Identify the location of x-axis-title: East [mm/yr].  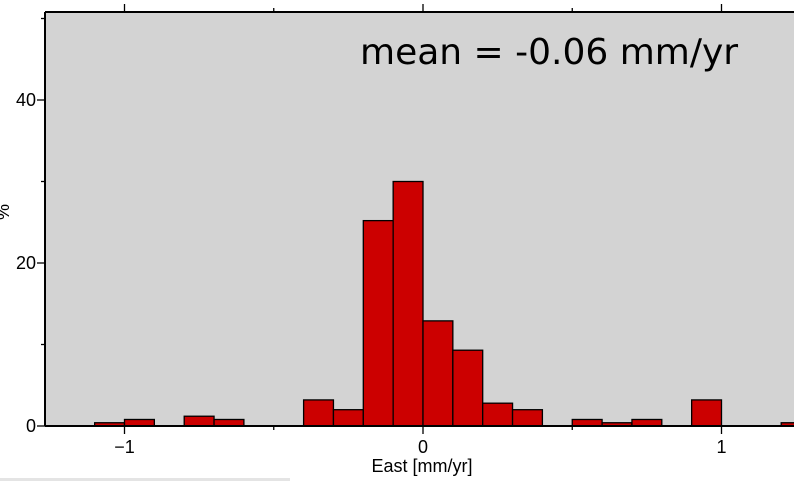
(421, 466).